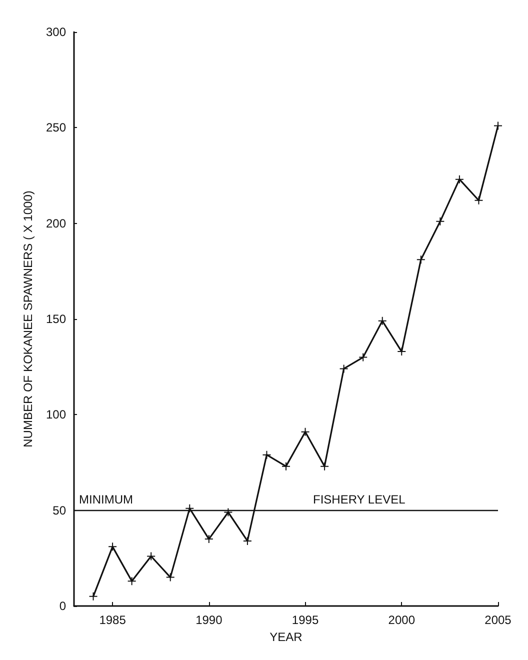 Image resolution: width=528 pixels, height=660 pixels. Describe the element at coordinates (62, 606) in the screenshot. I see `y-tick-label: 0` at that location.